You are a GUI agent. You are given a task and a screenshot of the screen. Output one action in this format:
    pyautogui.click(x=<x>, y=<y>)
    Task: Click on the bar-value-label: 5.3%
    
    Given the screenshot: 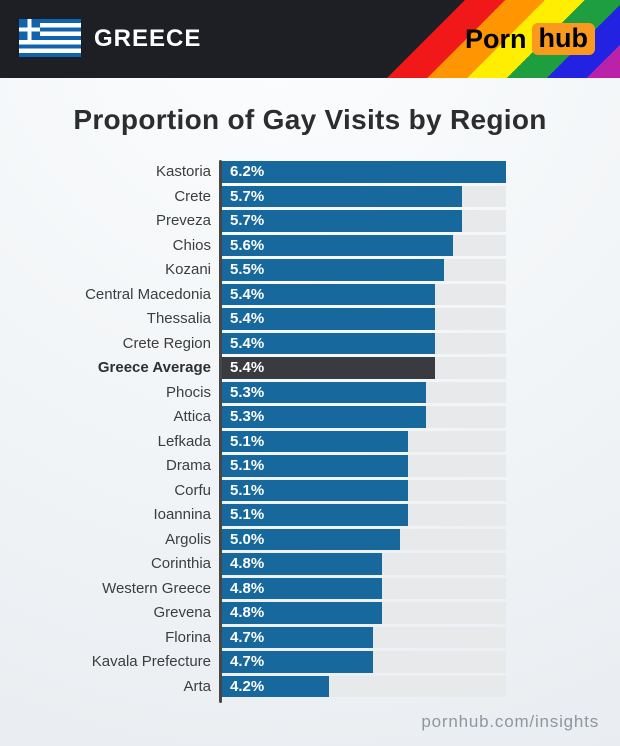 What is the action you would take?
    pyautogui.click(x=247, y=417)
    